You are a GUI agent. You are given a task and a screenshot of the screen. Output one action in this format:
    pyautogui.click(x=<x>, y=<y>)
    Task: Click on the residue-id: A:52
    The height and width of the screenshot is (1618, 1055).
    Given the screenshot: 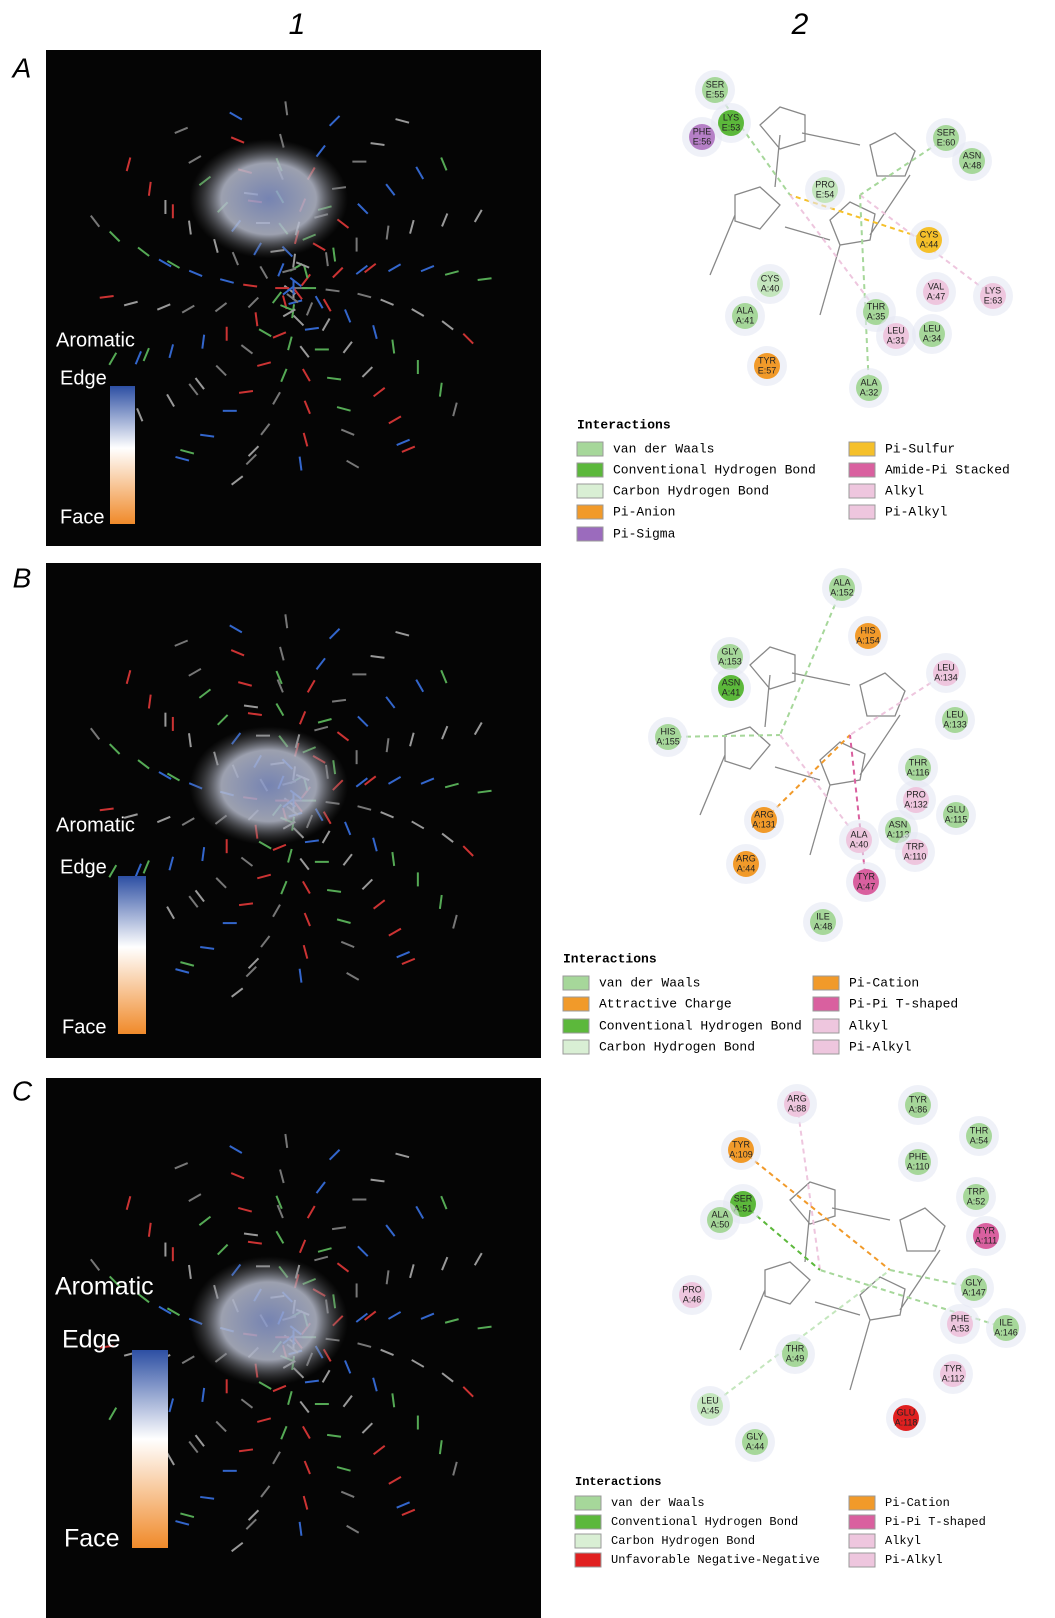 What is the action you would take?
    pyautogui.click(x=976, y=1201)
    